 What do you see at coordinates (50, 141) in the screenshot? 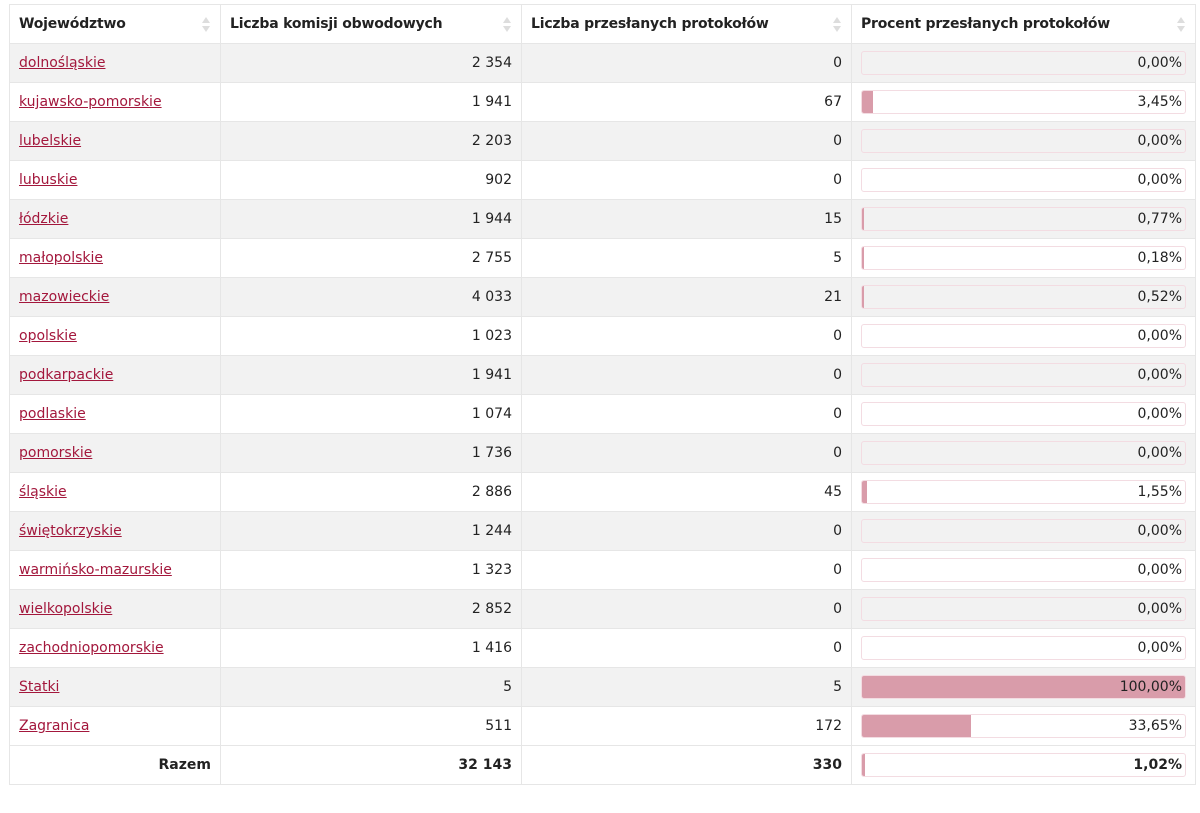
I see `region-link: lubelskie` at bounding box center [50, 141].